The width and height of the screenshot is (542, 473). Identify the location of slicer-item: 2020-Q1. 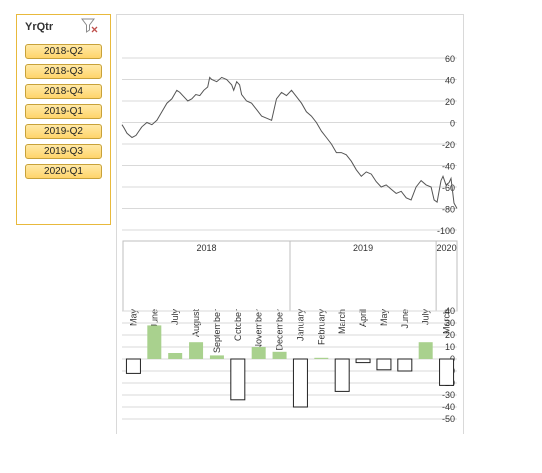
(63, 171).